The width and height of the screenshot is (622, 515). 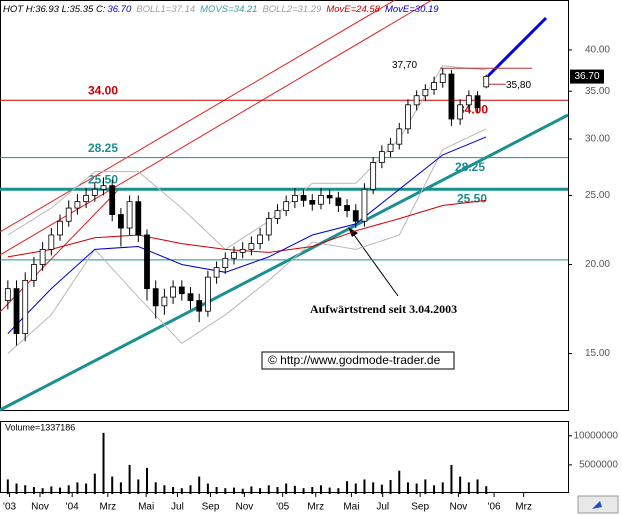 I want to click on y-tick-label: 35.00, so click(x=597, y=91).